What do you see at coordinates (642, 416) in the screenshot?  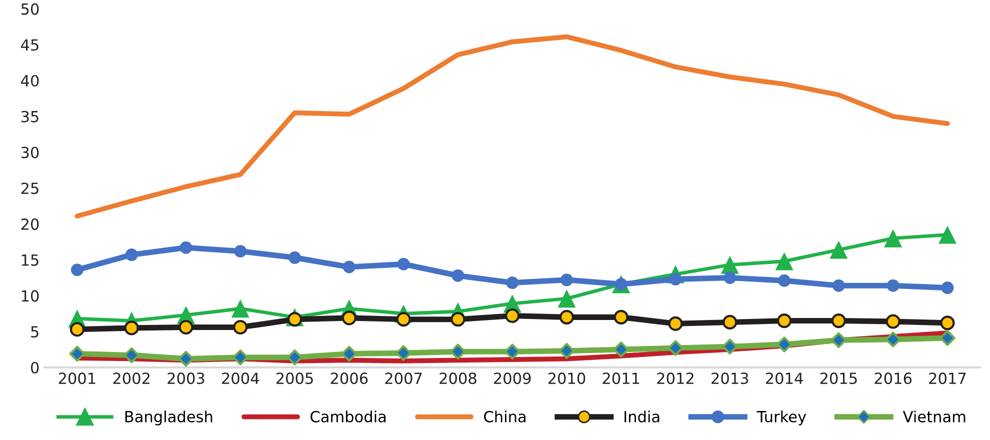 I see `legend-label: India` at bounding box center [642, 416].